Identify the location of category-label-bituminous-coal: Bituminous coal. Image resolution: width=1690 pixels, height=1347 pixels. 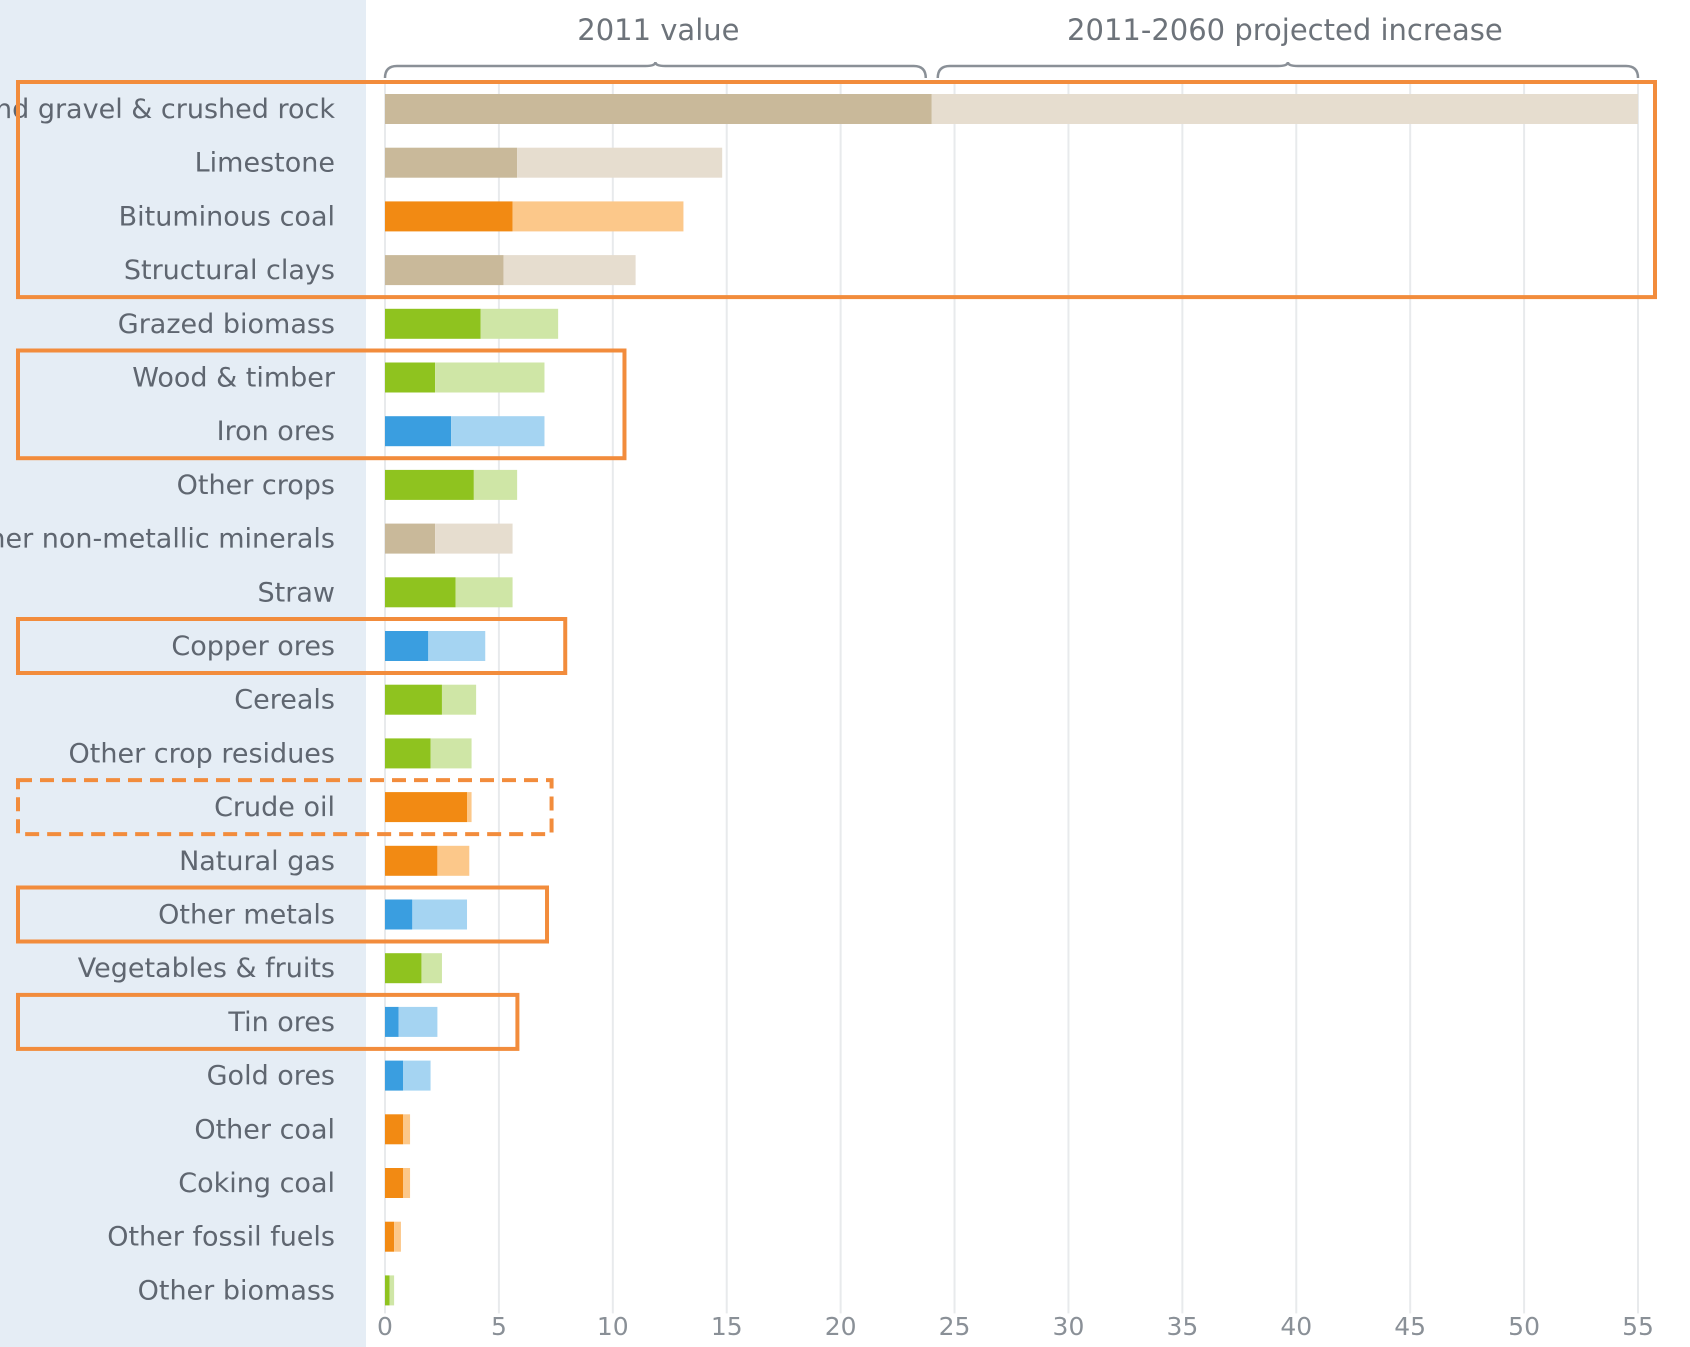
(227, 216).